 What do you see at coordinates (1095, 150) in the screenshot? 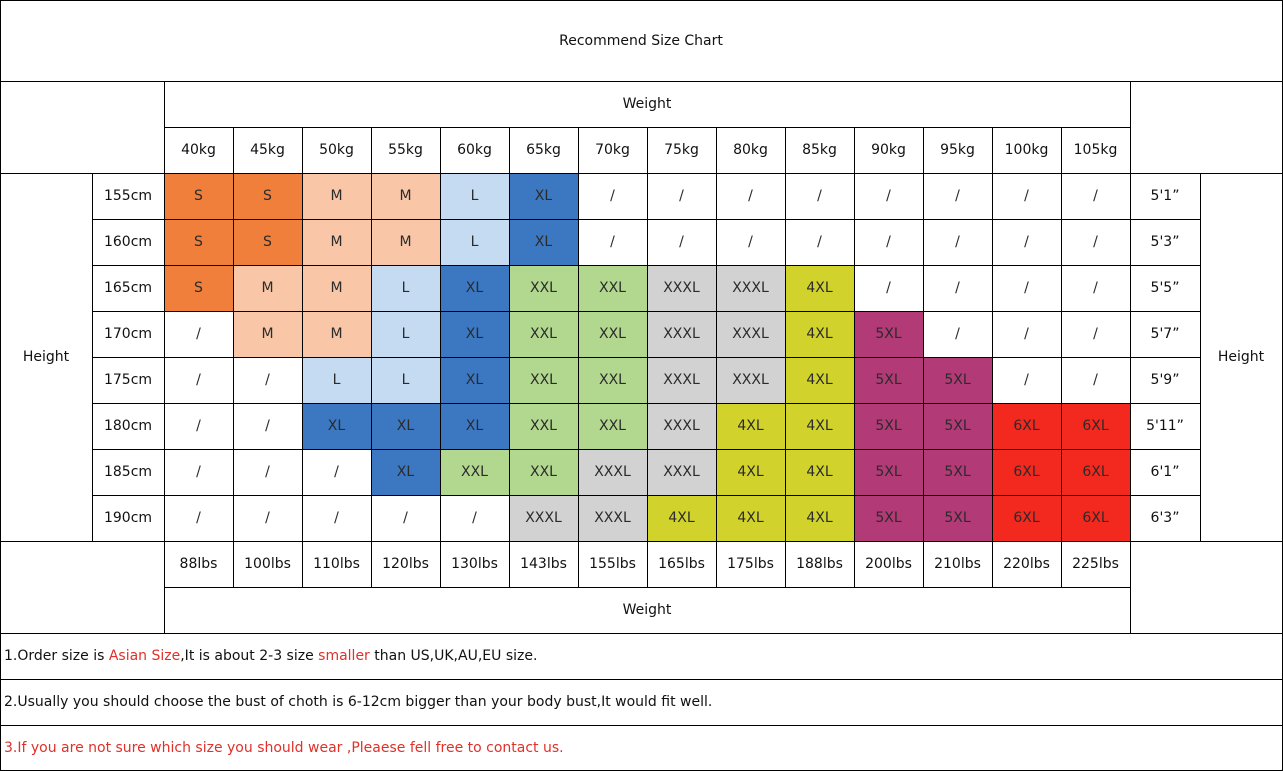
I see `kg-header: 105kg` at bounding box center [1095, 150].